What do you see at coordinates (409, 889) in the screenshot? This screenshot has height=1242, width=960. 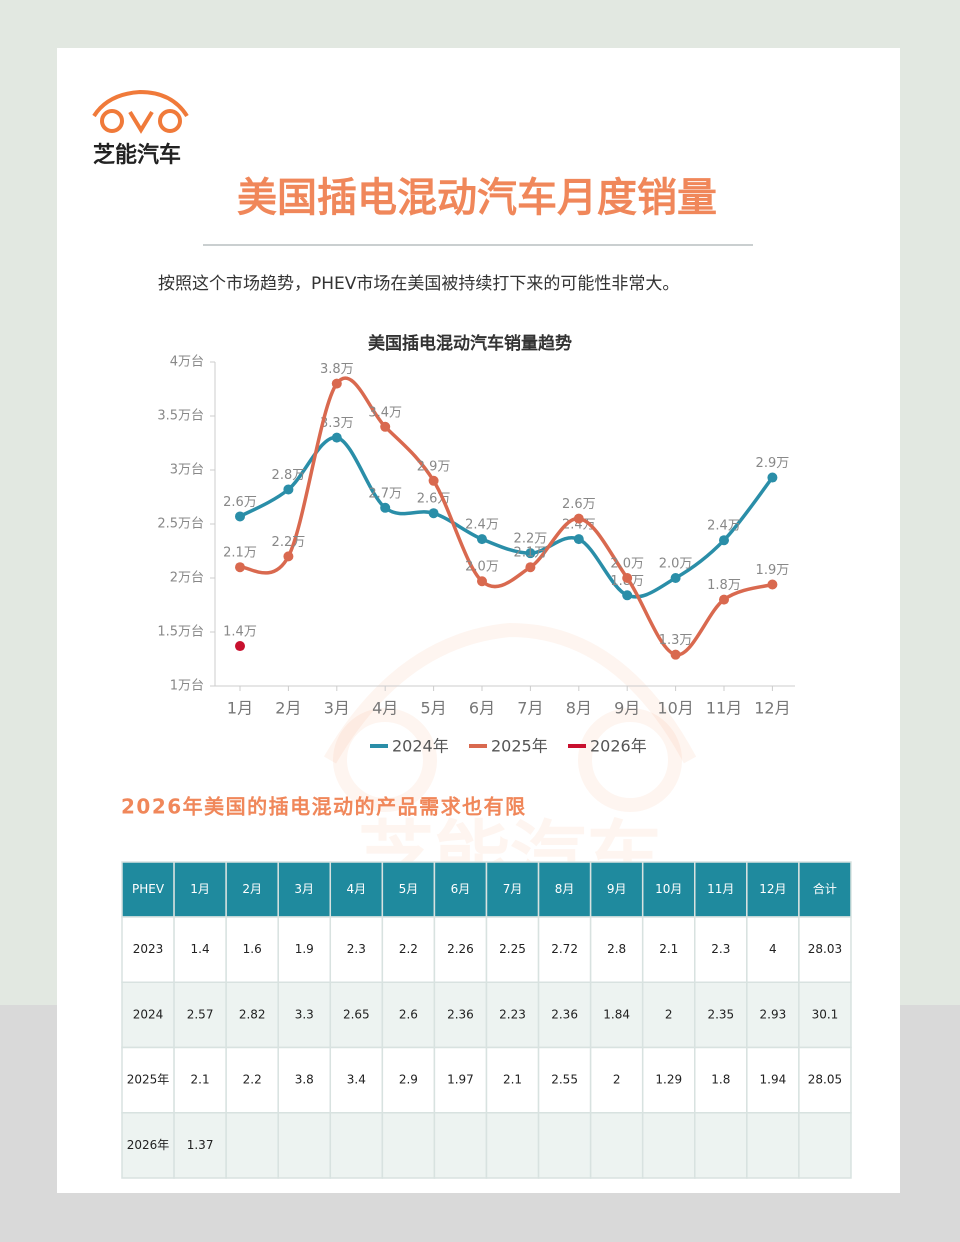 I see `header-text: 5月` at bounding box center [409, 889].